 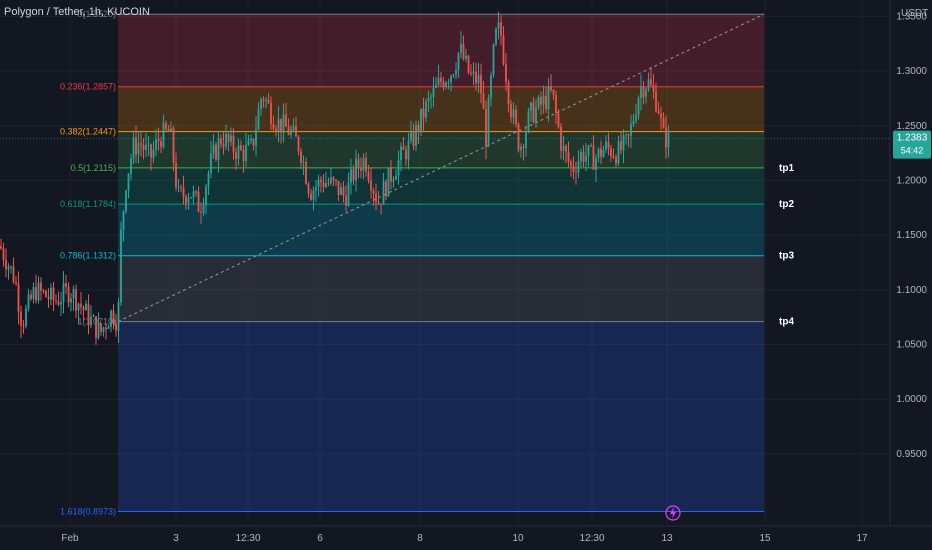 What do you see at coordinates (914, 13) in the screenshot?
I see `currency-label: USDT` at bounding box center [914, 13].